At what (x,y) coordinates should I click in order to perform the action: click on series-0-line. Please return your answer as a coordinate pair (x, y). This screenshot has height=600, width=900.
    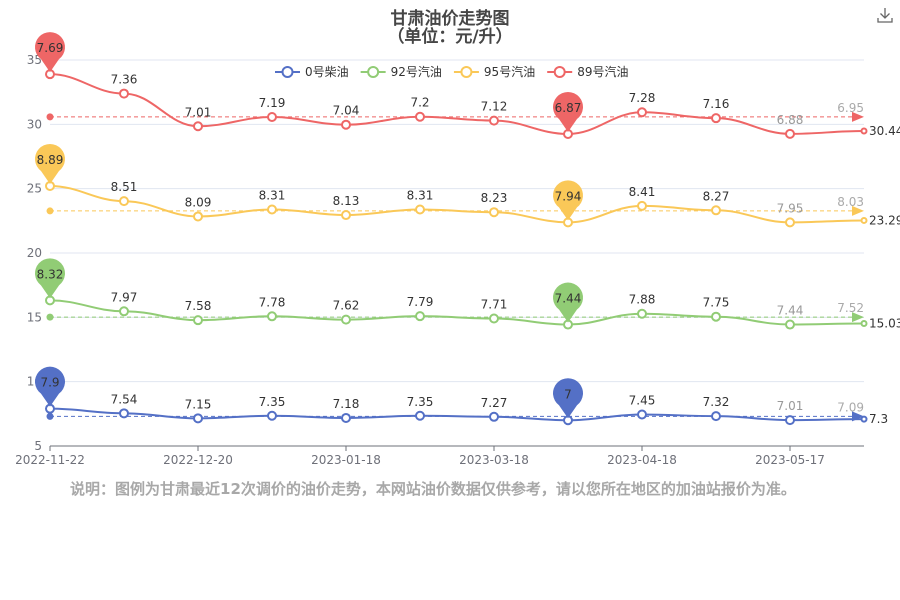
    Looking at the image, I should click on (457, 414).